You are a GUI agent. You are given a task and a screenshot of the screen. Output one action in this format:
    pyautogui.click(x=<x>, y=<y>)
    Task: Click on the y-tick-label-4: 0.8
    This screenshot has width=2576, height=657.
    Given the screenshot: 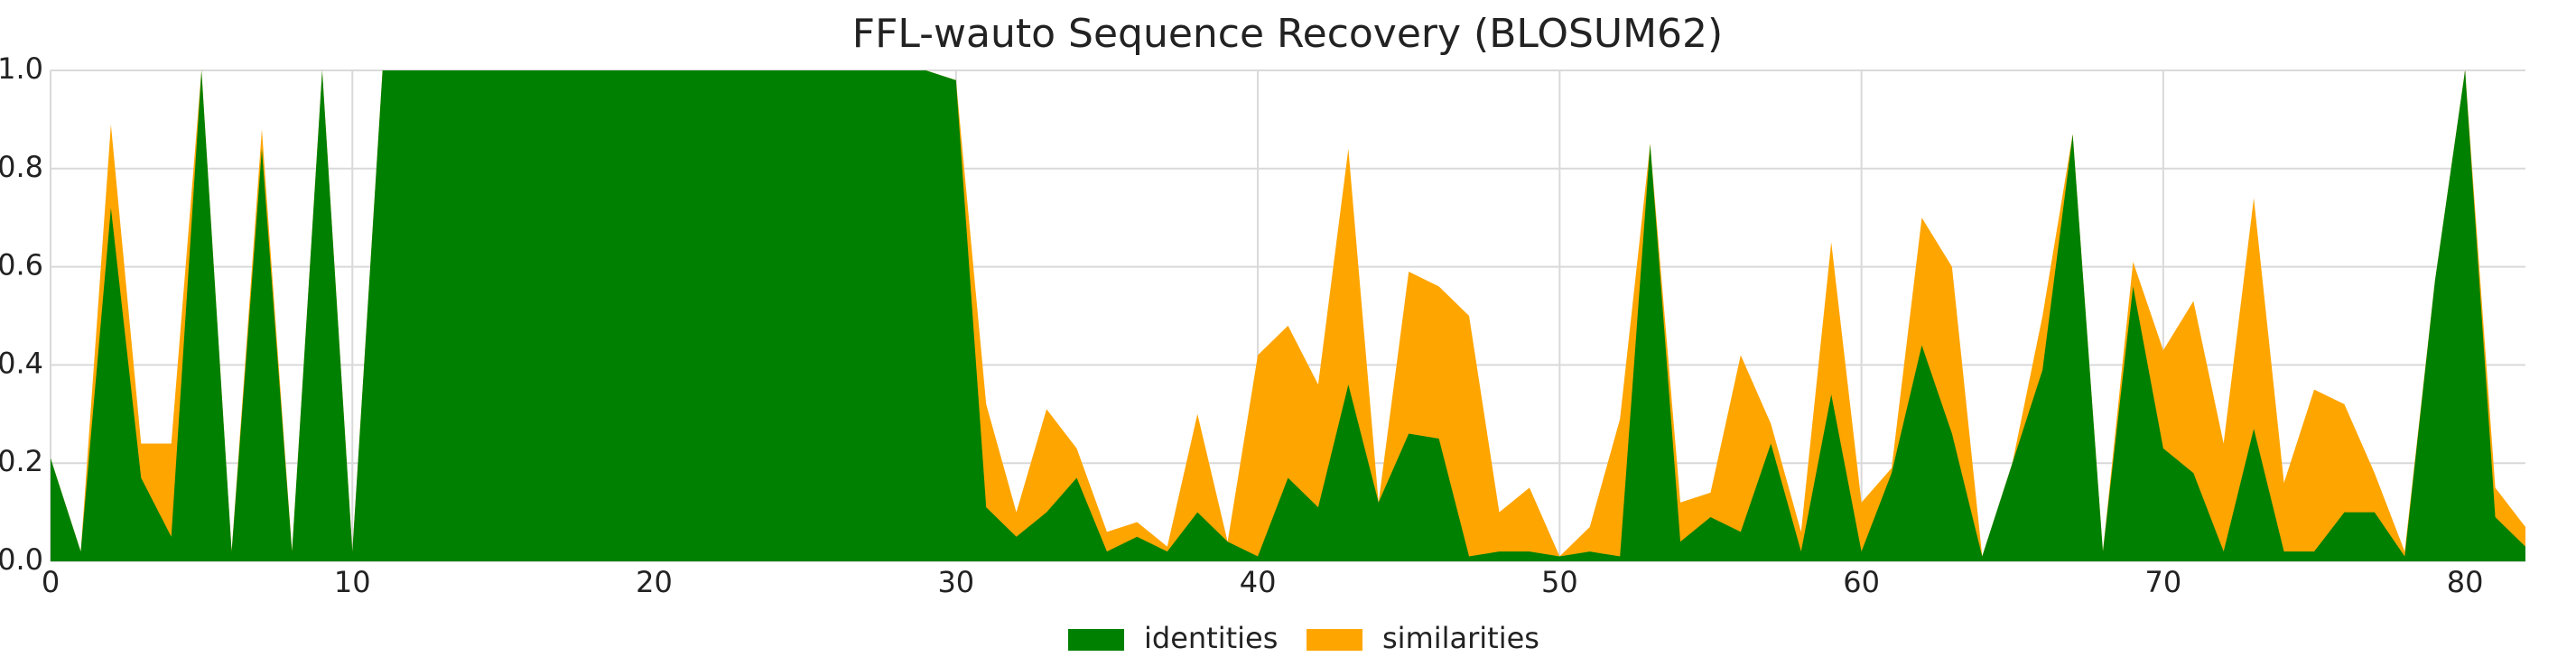 What is the action you would take?
    pyautogui.click(x=21, y=167)
    